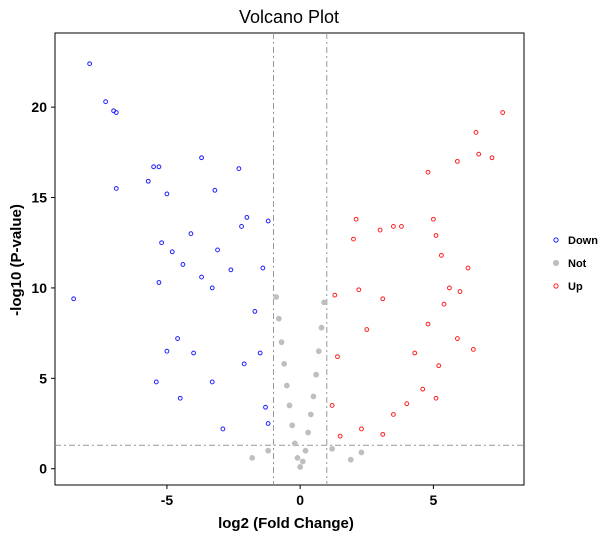 This screenshot has width=616, height=539. I want to click on legend-key-up, so click(556, 286).